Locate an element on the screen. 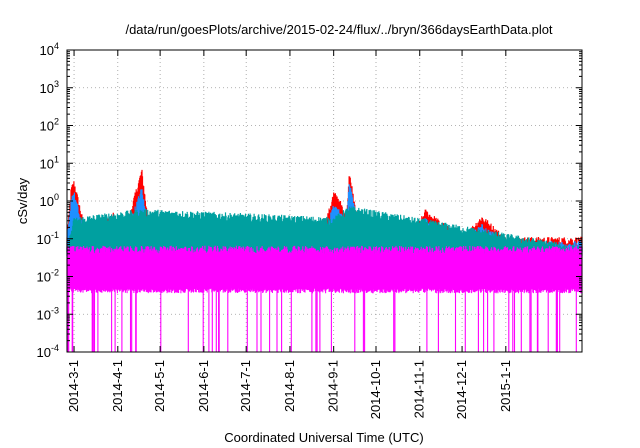  y-tick-label: 10¹ is located at coordinates (49, 162).